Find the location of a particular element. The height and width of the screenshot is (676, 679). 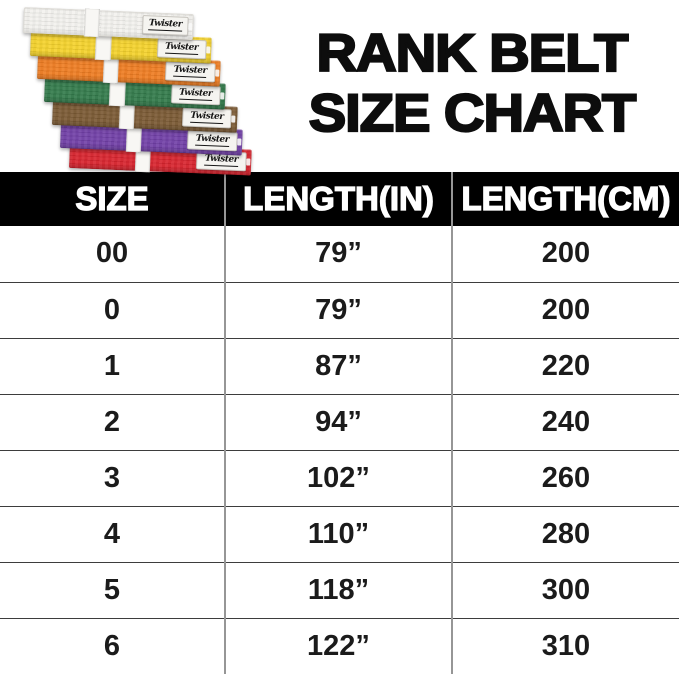

belt-stripe is located at coordinates (92, 23).